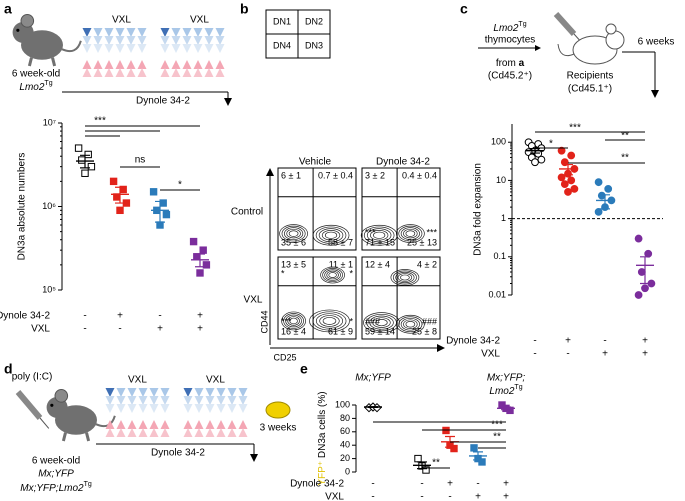 This screenshot has height=501, width=685. What do you see at coordinates (278, 428) in the screenshot?
I see `wait-label: 3 weeks` at bounding box center [278, 428].